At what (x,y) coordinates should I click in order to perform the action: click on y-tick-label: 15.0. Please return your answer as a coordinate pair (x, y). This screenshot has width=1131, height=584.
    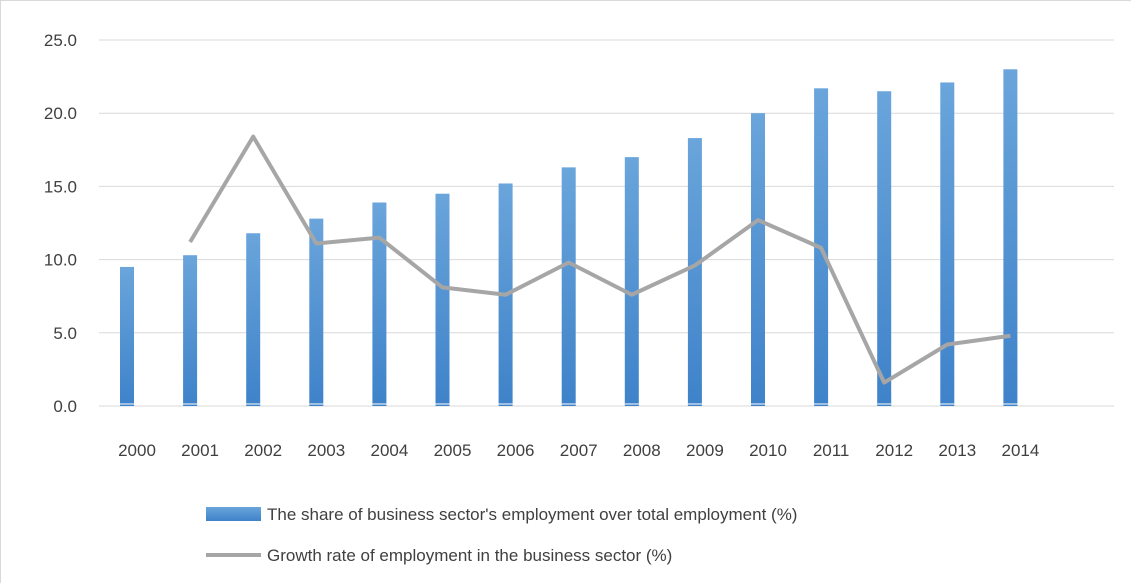
    Looking at the image, I should click on (60, 186).